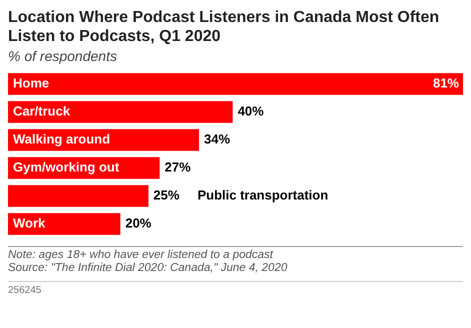  I want to click on data-label: 34%, so click(217, 139).